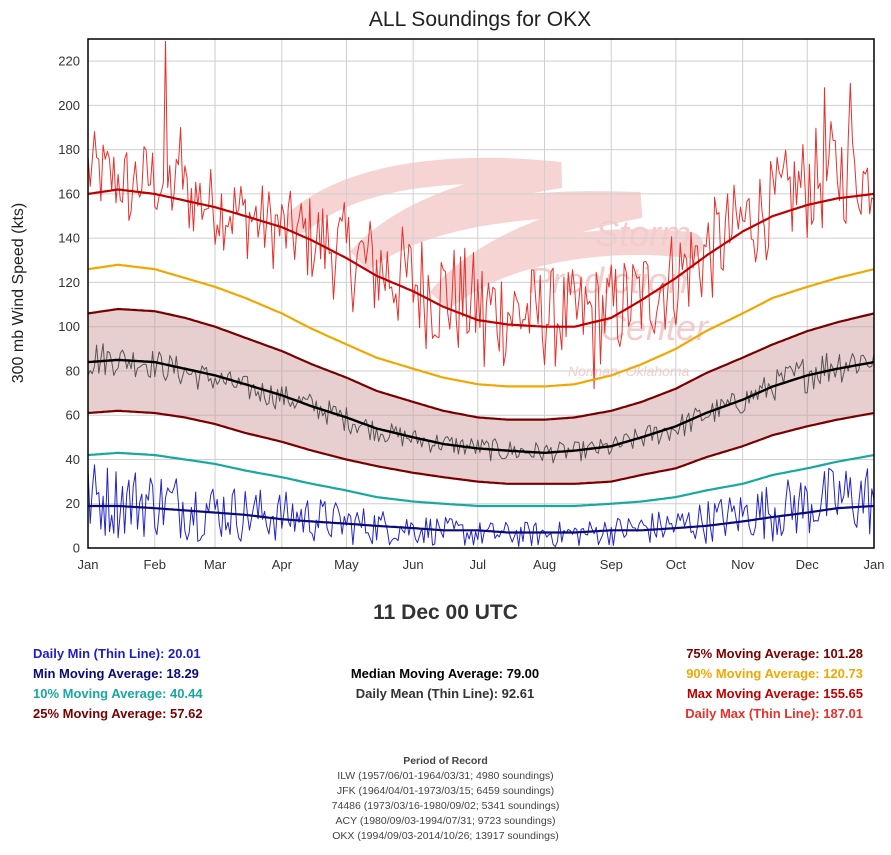  I want to click on watermark-line2: Prediction, so click(608, 280).